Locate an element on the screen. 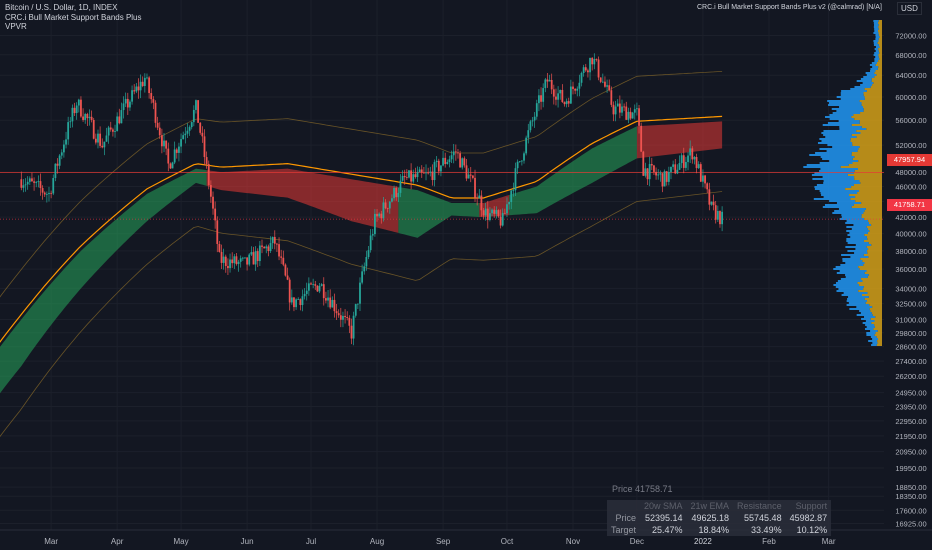 The image size is (932, 550). y-tick-label: 22950.00 is located at coordinates (910, 421).